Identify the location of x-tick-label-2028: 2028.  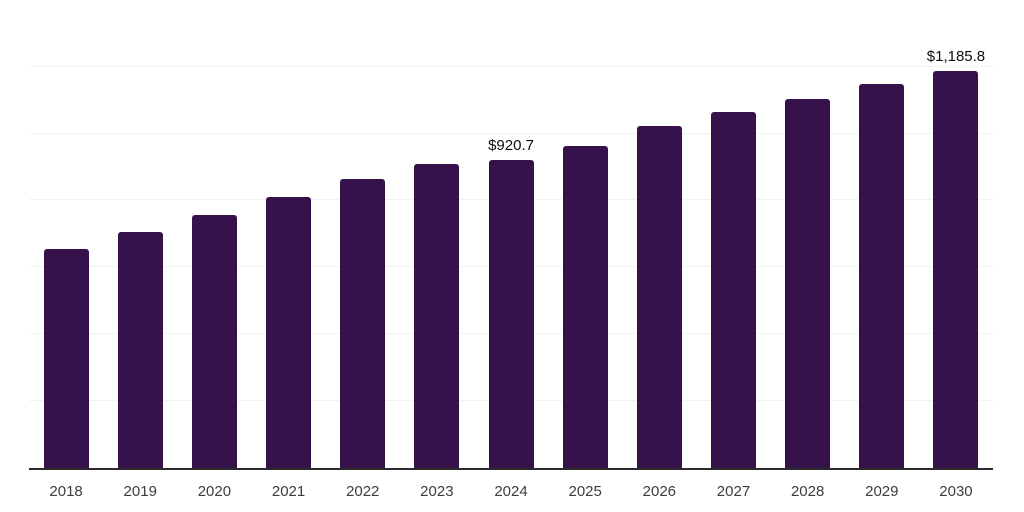
(807, 491).